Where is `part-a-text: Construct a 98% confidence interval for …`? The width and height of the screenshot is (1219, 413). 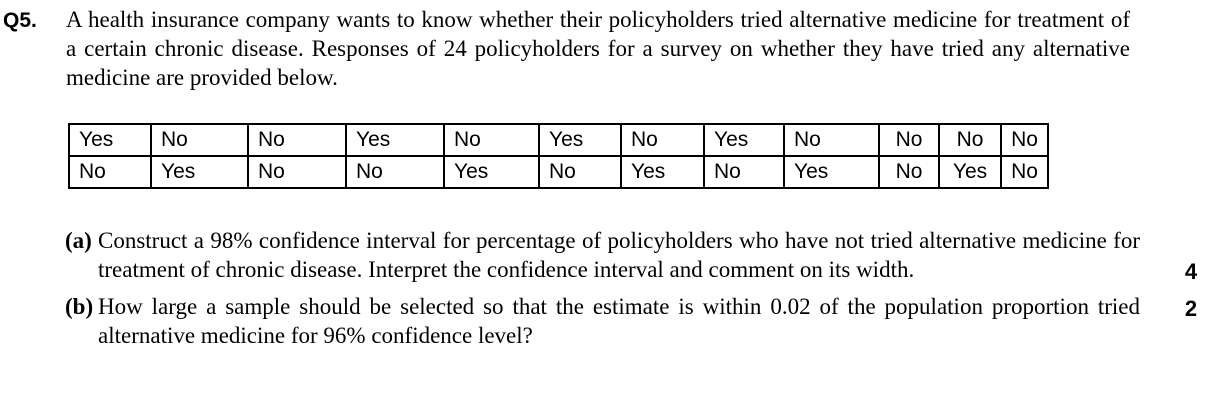 part-a-text: Construct a 98% confidence interval for … is located at coordinates (619, 255).